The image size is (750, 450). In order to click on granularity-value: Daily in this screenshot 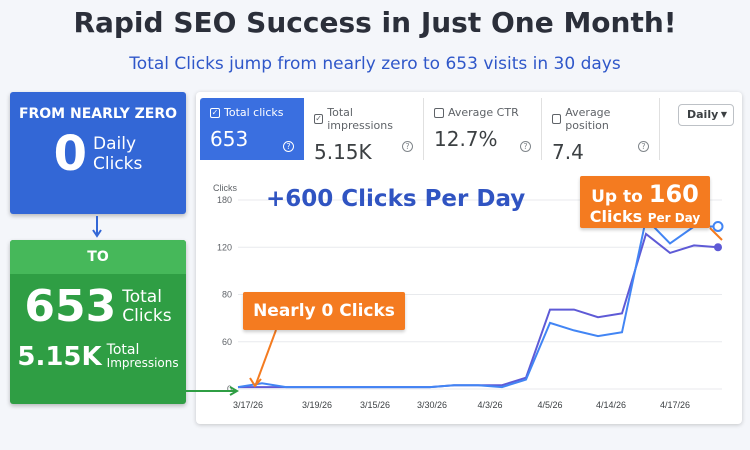, I will do `click(703, 114)`.